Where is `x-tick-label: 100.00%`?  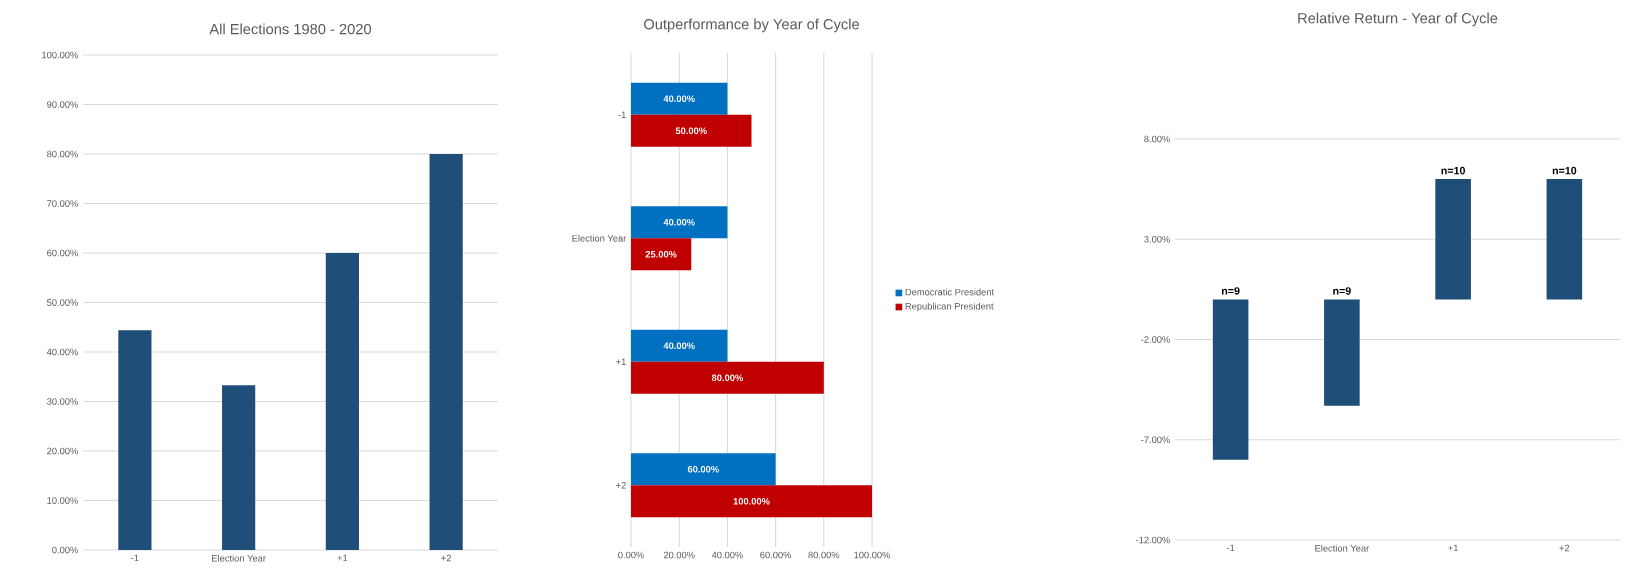
x-tick-label: 100.00% is located at coordinates (872, 555).